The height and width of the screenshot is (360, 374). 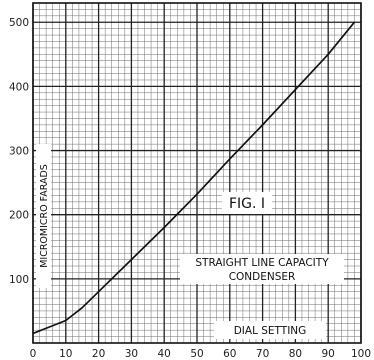 I want to click on y-tick-label: 500, so click(x=19, y=23).